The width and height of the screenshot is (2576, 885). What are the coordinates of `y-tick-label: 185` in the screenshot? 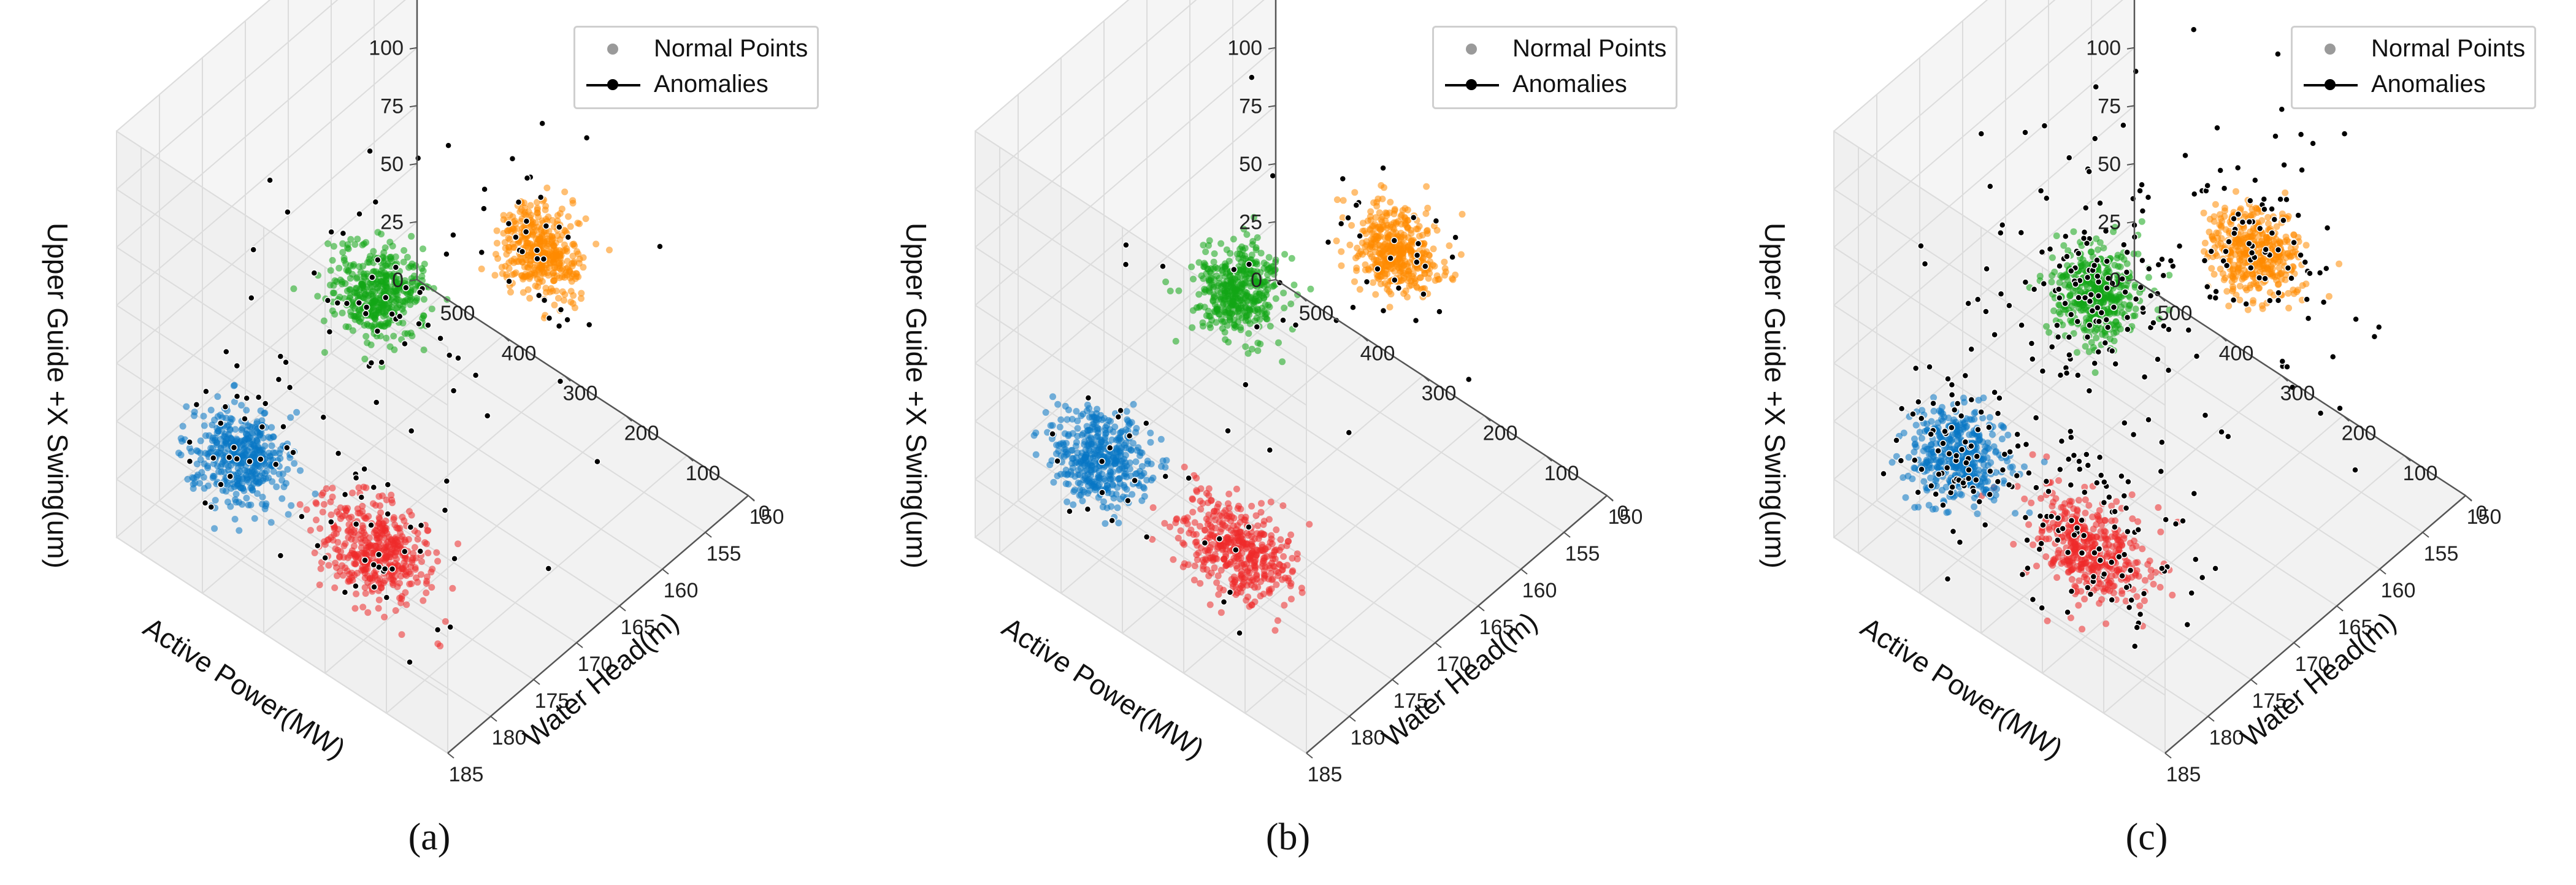 It's located at (466, 774).